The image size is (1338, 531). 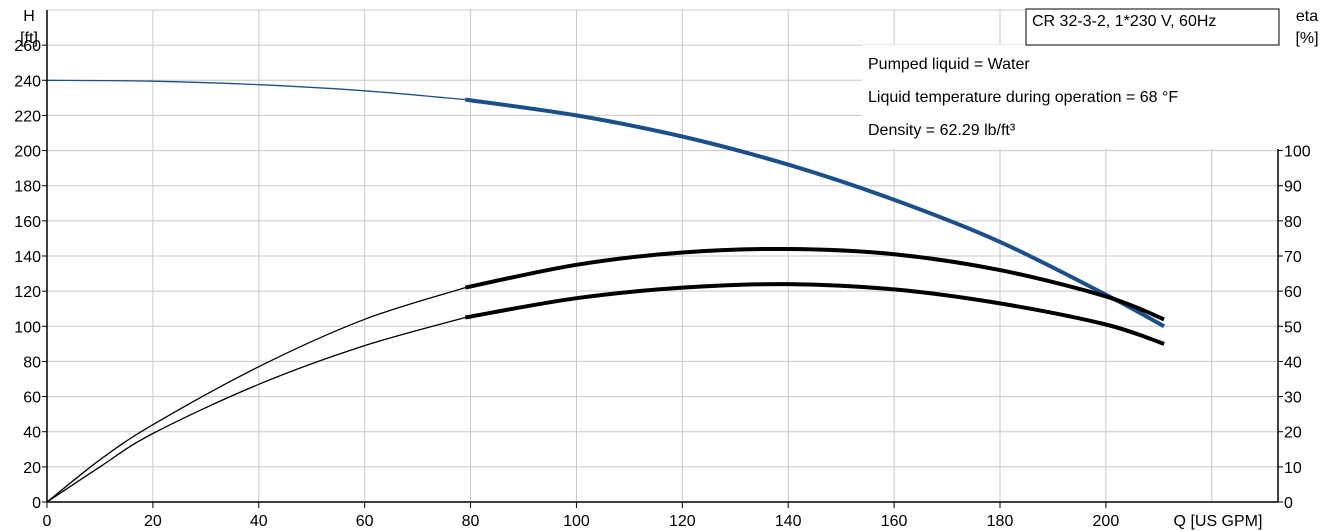 What do you see at coordinates (1293, 433) in the screenshot?
I see `y-right-tick-label: 20` at bounding box center [1293, 433].